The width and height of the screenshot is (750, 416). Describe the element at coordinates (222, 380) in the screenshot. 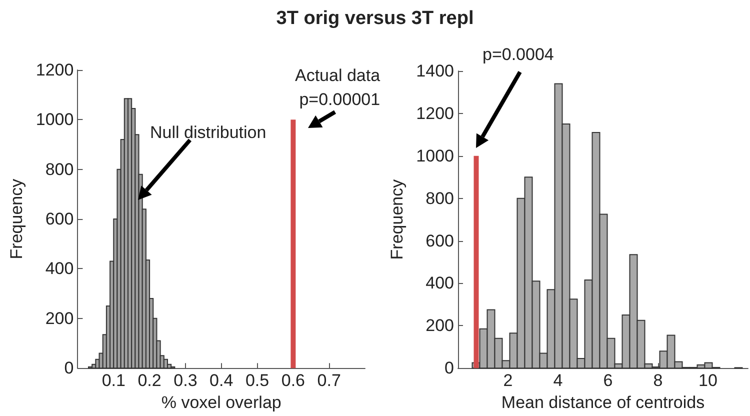

I see `x-tick-label: 0.4` at that location.